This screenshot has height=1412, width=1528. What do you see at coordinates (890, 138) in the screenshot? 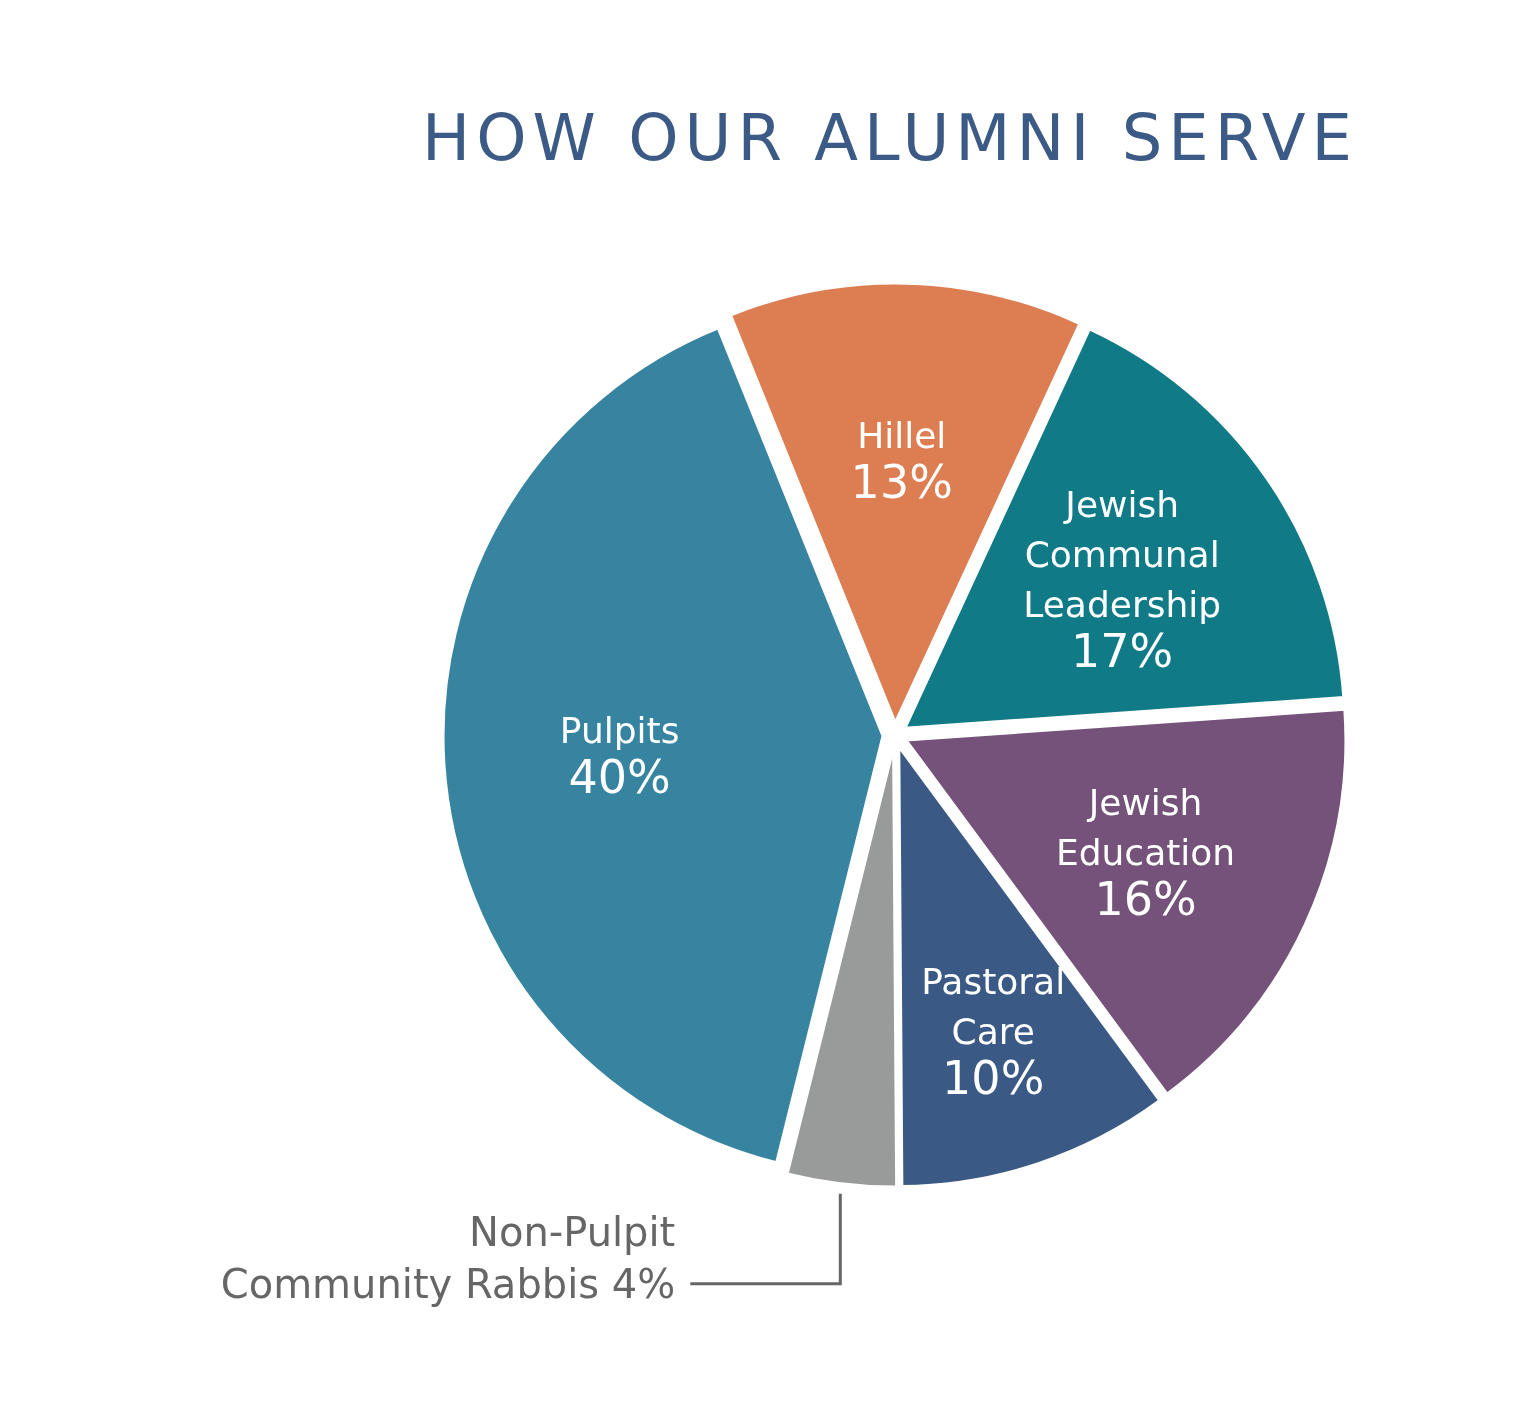
I see `chart-title: HOW OUR ALUMNI SERVE` at bounding box center [890, 138].